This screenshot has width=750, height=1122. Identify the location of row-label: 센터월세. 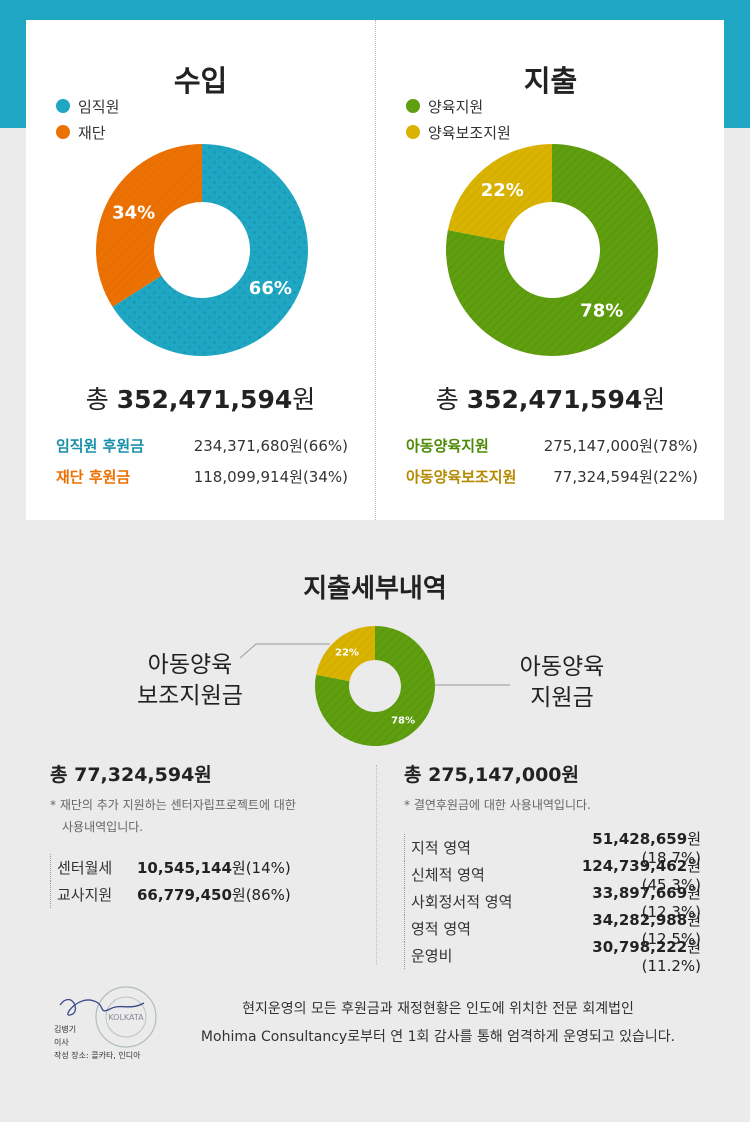
(85, 868).